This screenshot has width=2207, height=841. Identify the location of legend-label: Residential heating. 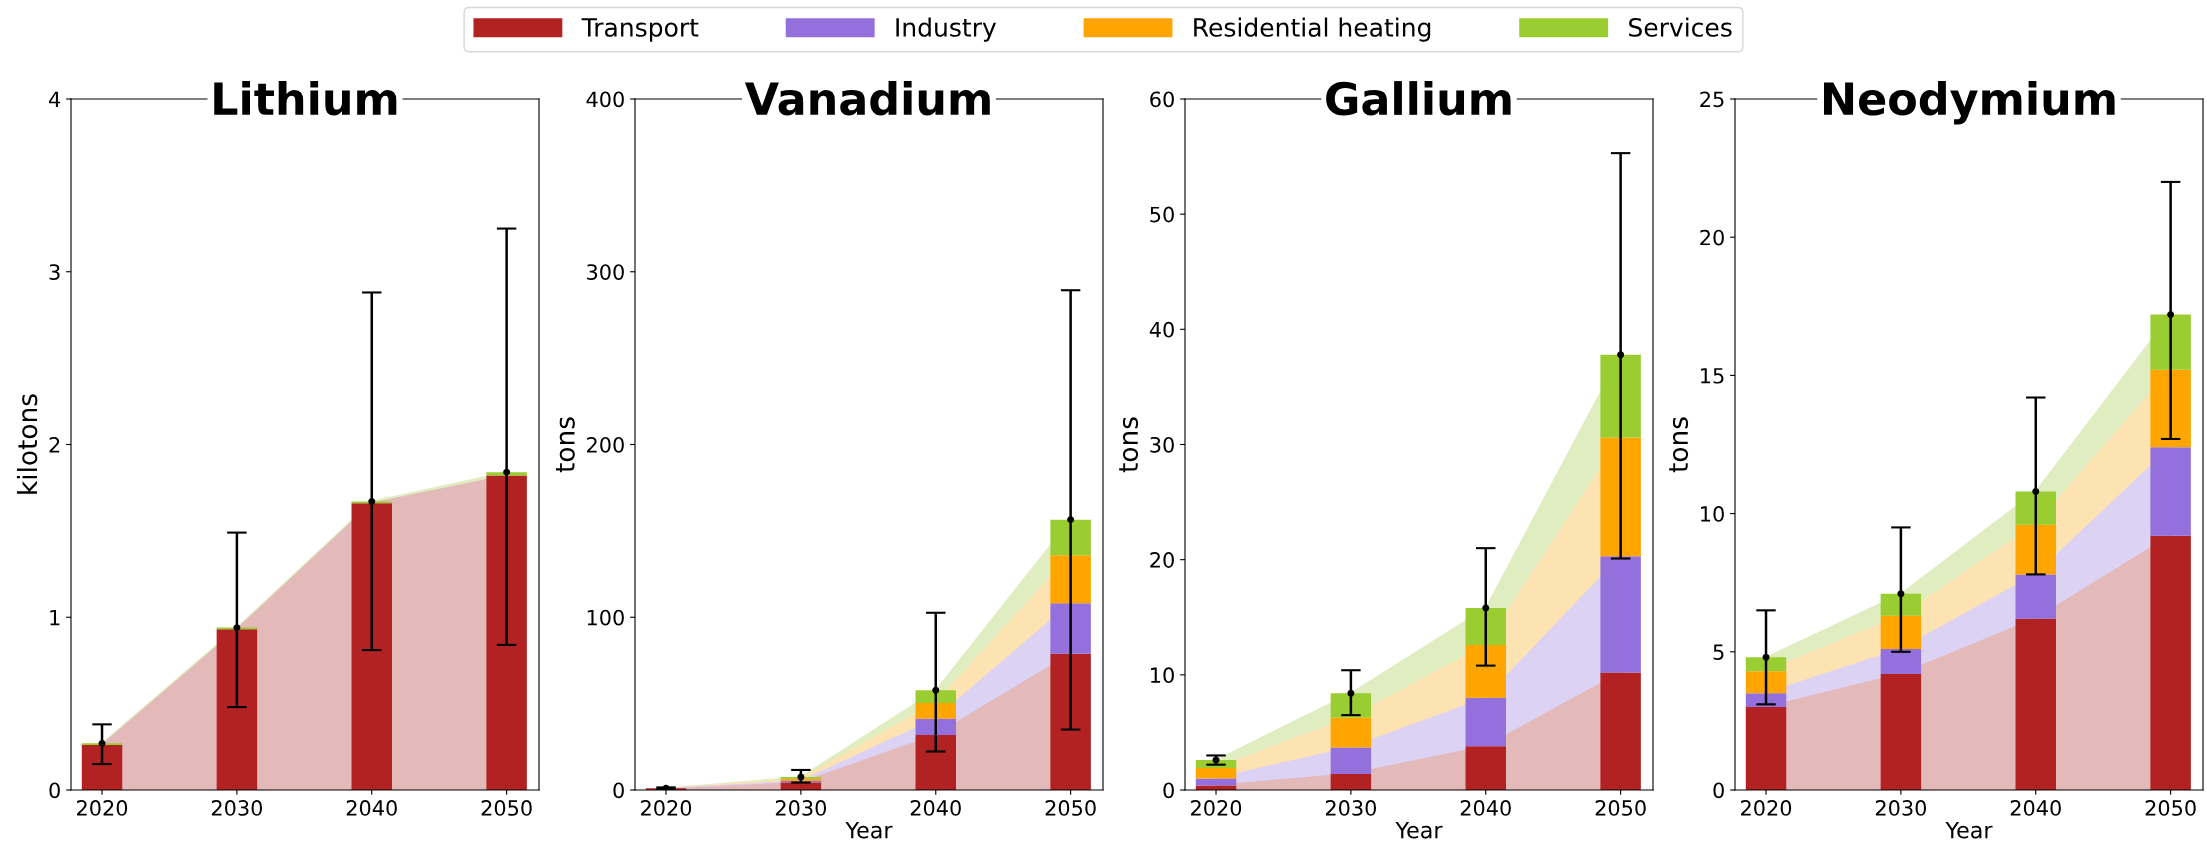
(1312, 29).